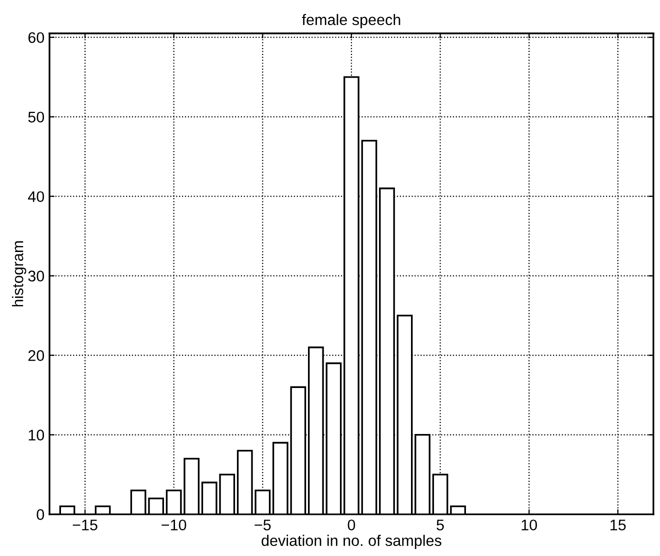 Image resolution: width=660 pixels, height=556 pixels. I want to click on x-tick-label: −15, so click(85, 525).